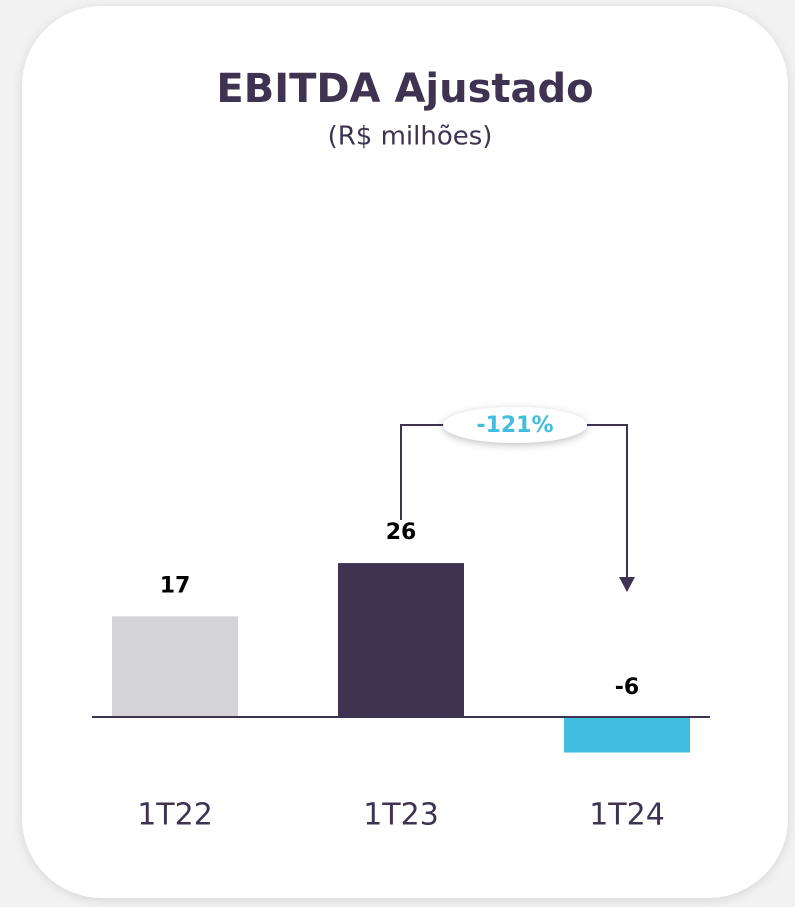  What do you see at coordinates (401, 815) in the screenshot?
I see `x-tick-label: 1T23` at bounding box center [401, 815].